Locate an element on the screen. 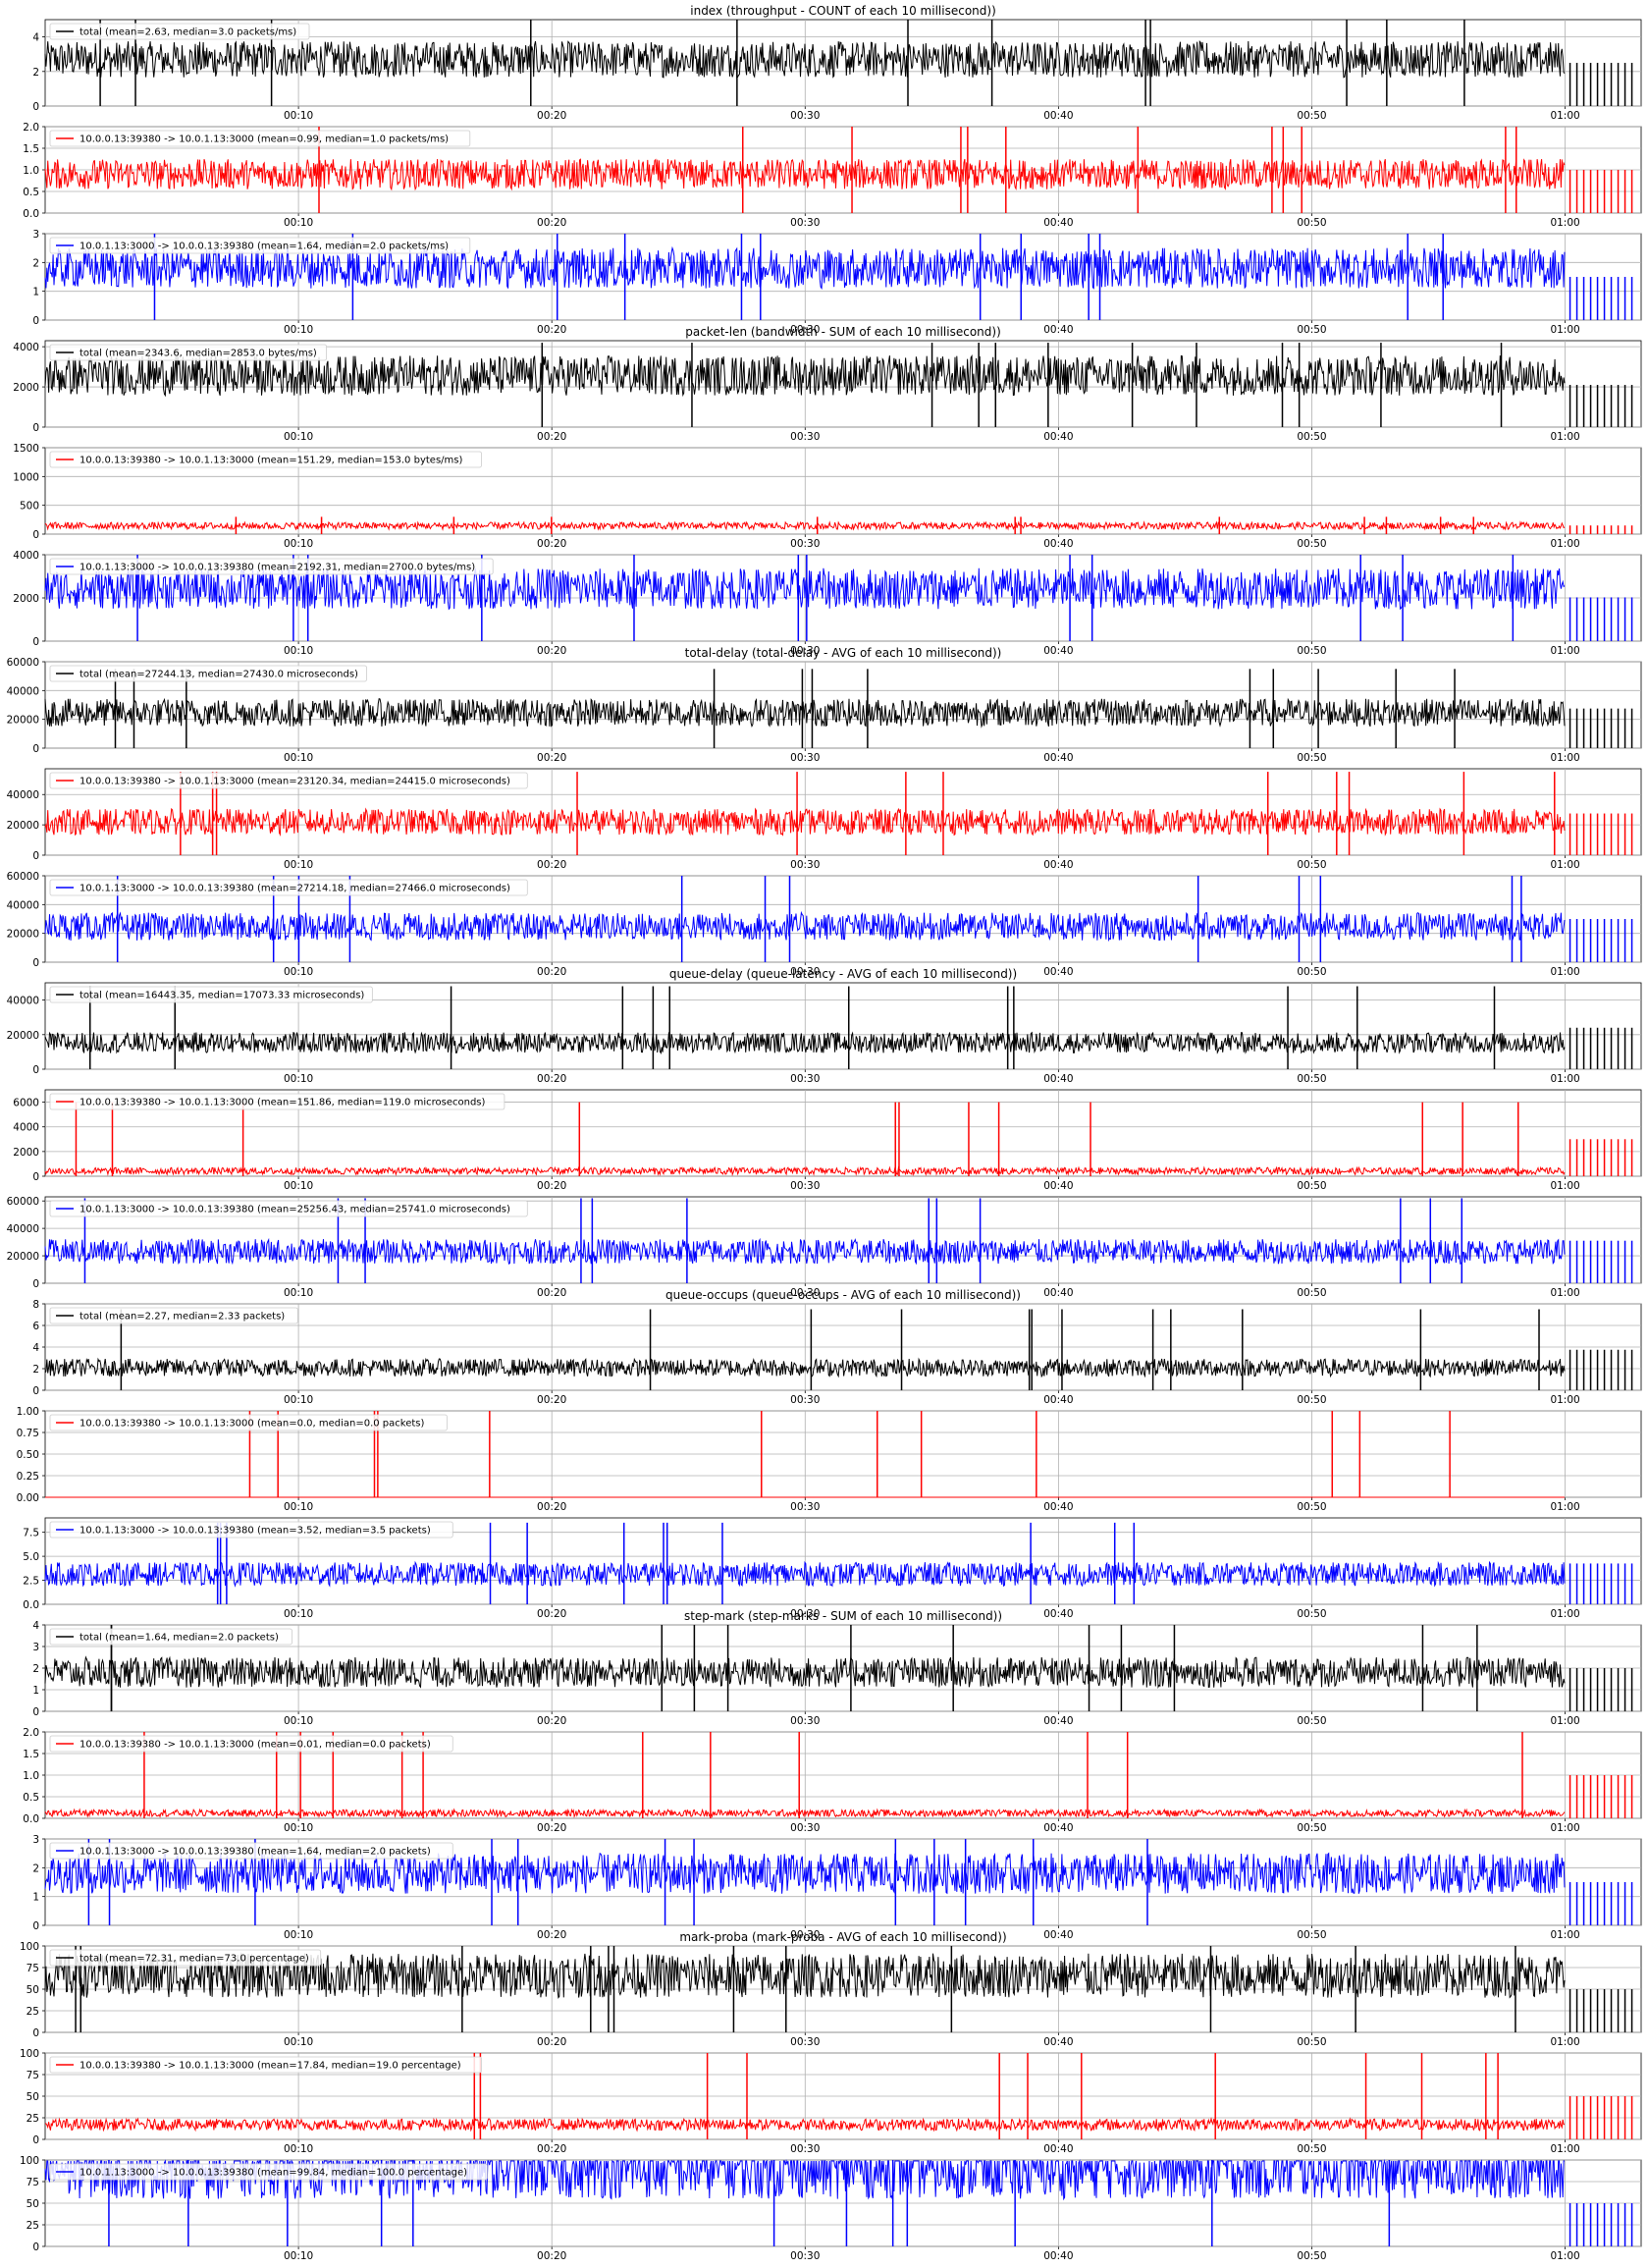 The height and width of the screenshot is (2268, 1648). legend-label: total (mean=2.27, median=2.33 packets) is located at coordinates (182, 1317).